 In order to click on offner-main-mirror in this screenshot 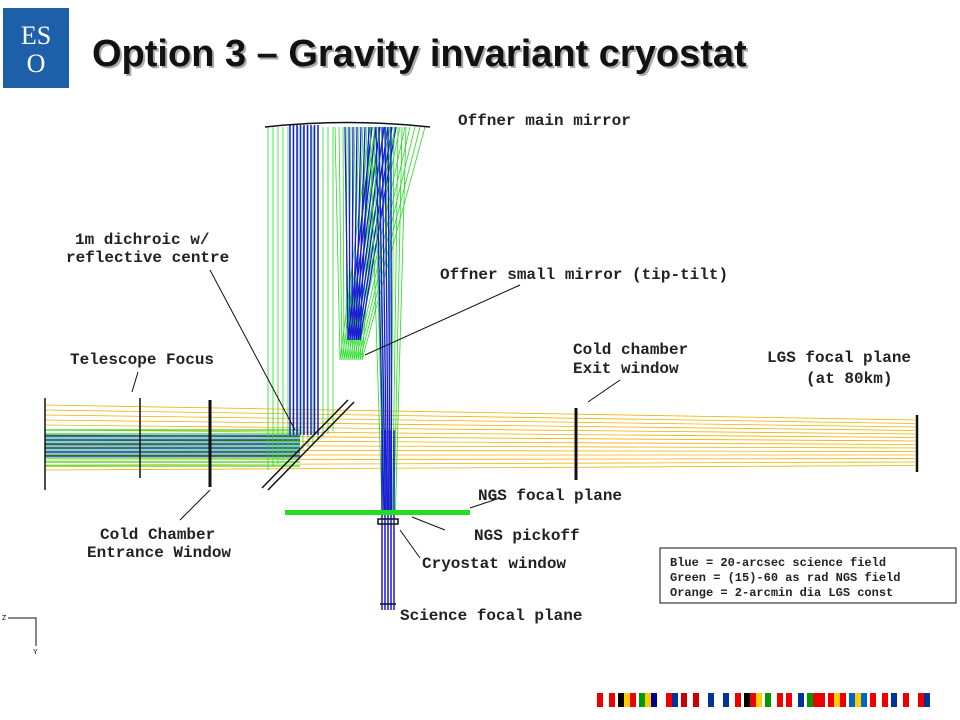, I will do `click(347, 124)`.